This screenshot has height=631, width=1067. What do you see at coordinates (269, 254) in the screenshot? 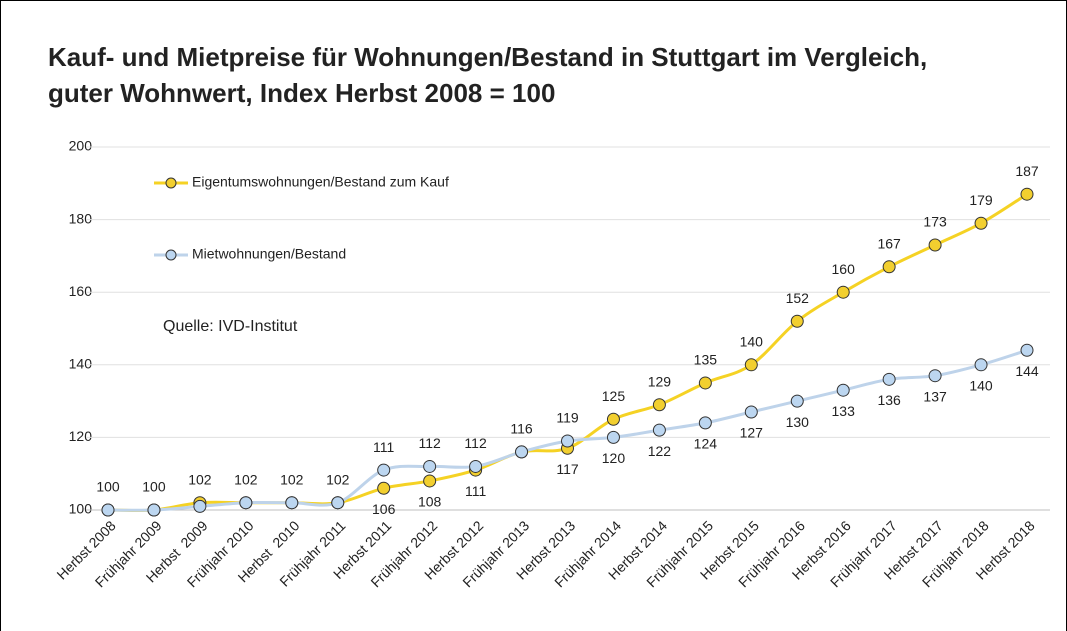
I see `legend-label: Mietwohnungen/Bestand` at bounding box center [269, 254].